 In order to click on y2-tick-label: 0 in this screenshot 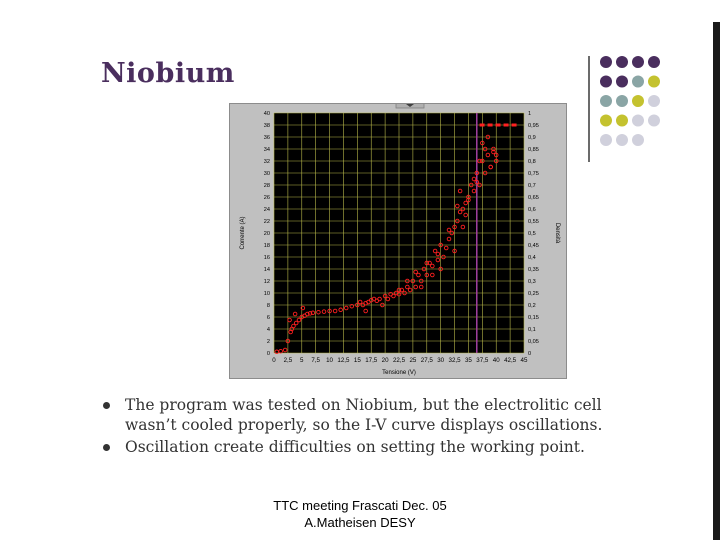, I will do `click(529, 354)`.